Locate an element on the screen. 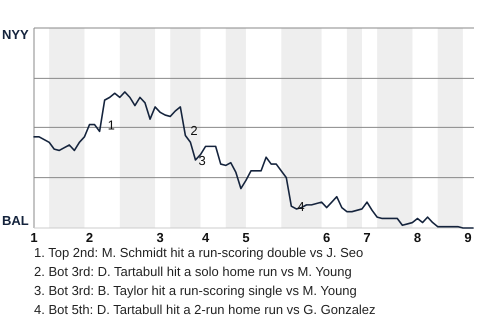 The width and height of the screenshot is (480, 320). x-tick-label: 8 is located at coordinates (418, 237).